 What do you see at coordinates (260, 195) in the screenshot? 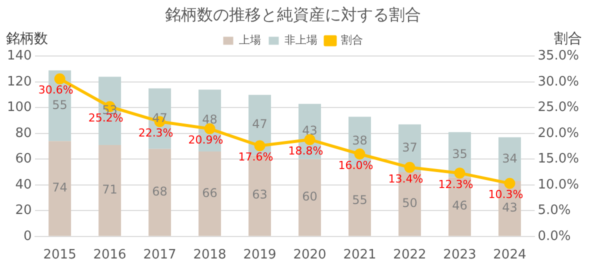
I see `data-label: 63` at bounding box center [260, 195].